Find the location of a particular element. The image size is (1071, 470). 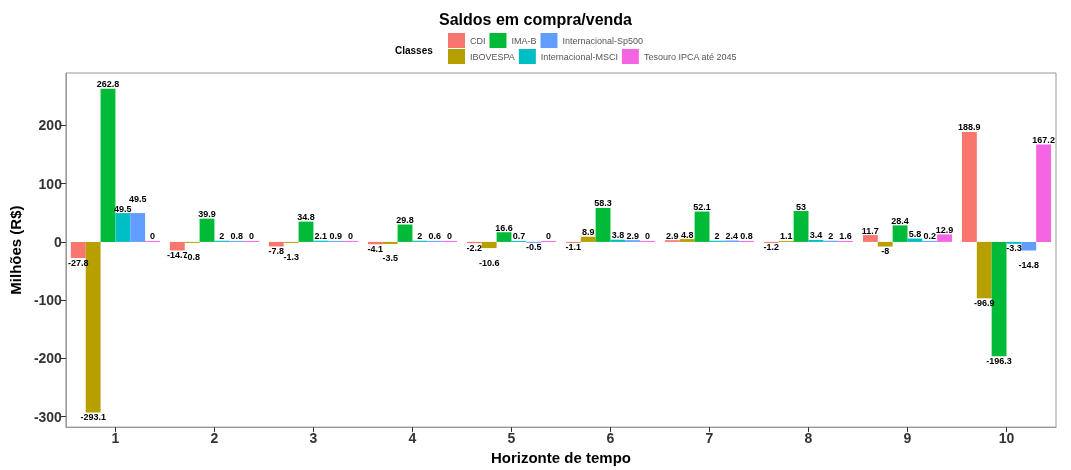

data-label: 1.6 is located at coordinates (845, 236).